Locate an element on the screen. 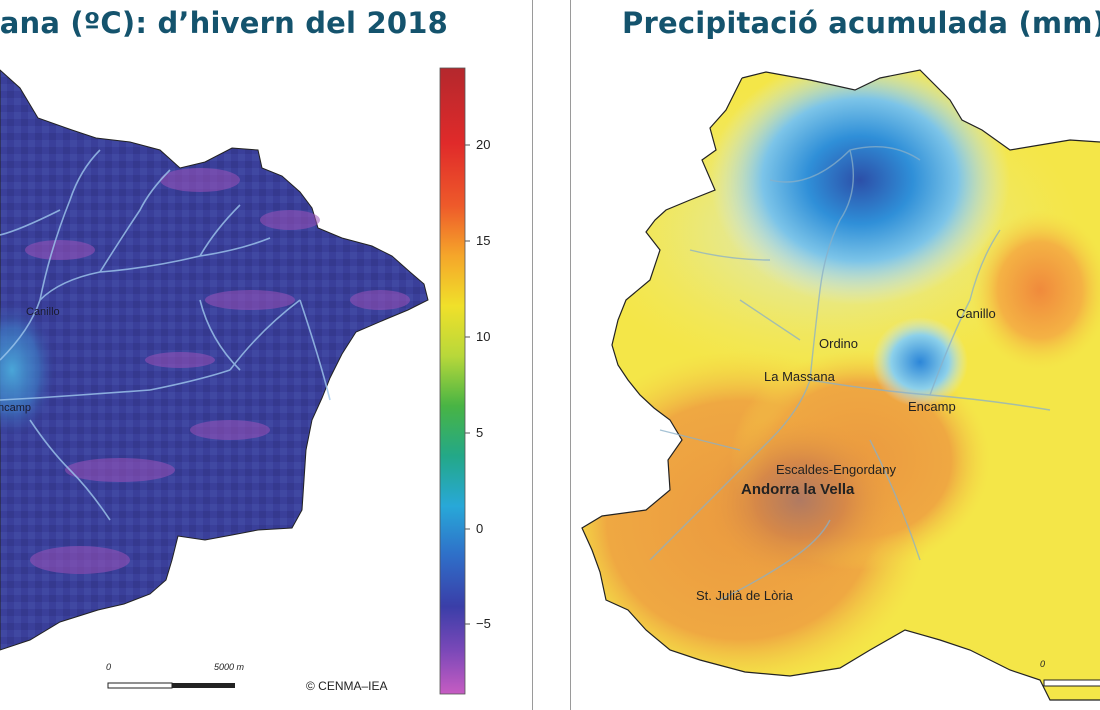 Image resolution: width=1100 pixels, height=710 pixels. place-label-encamp: ncamp is located at coordinates (16, 408).